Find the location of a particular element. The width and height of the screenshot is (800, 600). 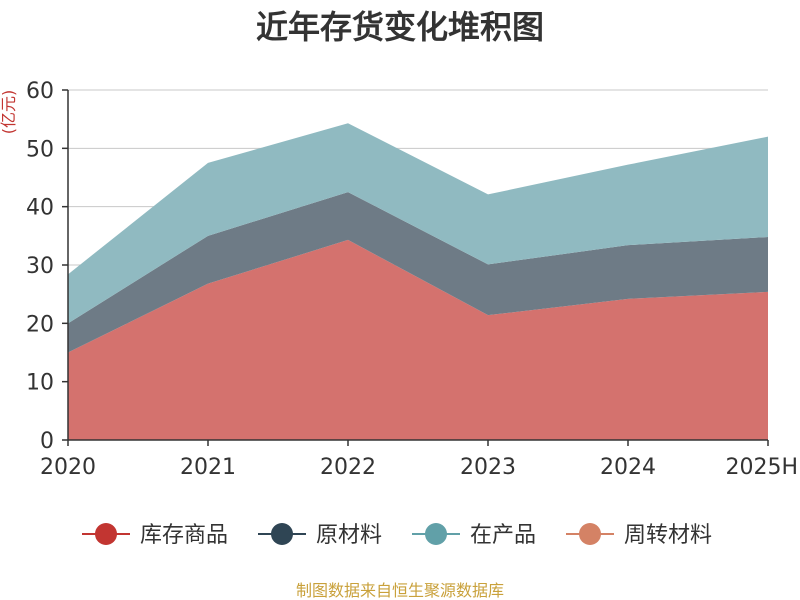

legend-item-在产品: 在产品 is located at coordinates (474, 535).